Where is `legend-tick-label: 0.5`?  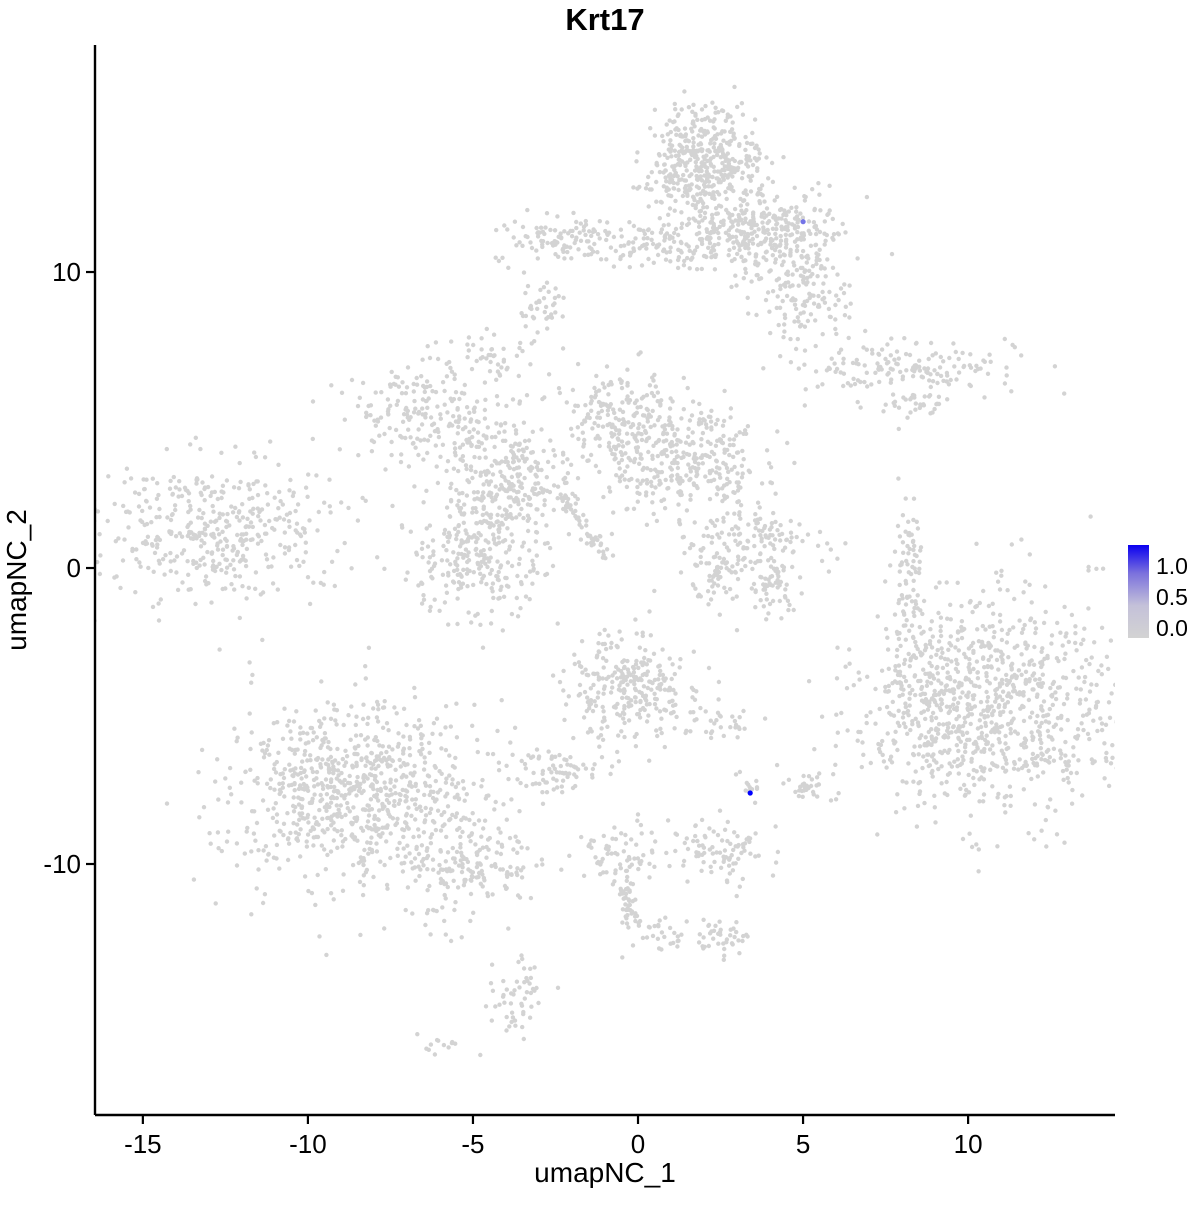
legend-tick-label: 0.5 is located at coordinates (1172, 597).